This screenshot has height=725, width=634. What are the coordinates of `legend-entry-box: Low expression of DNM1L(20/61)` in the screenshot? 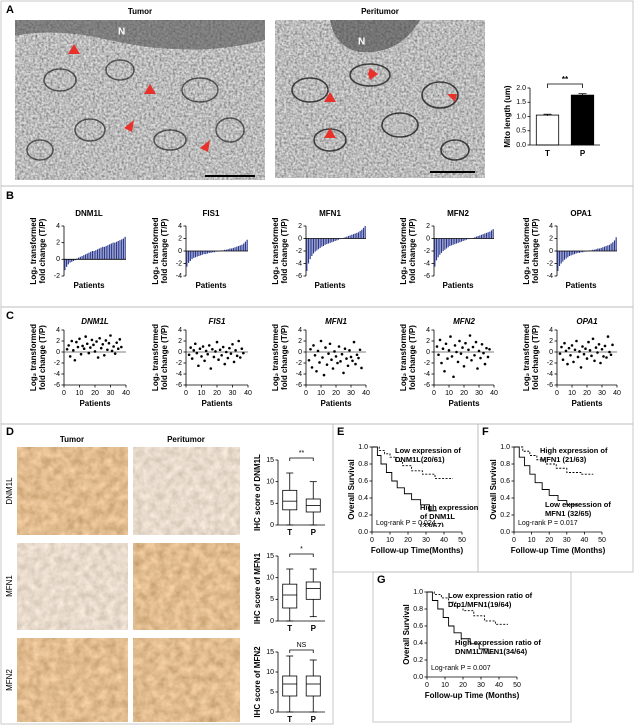 It's located at (428, 455).